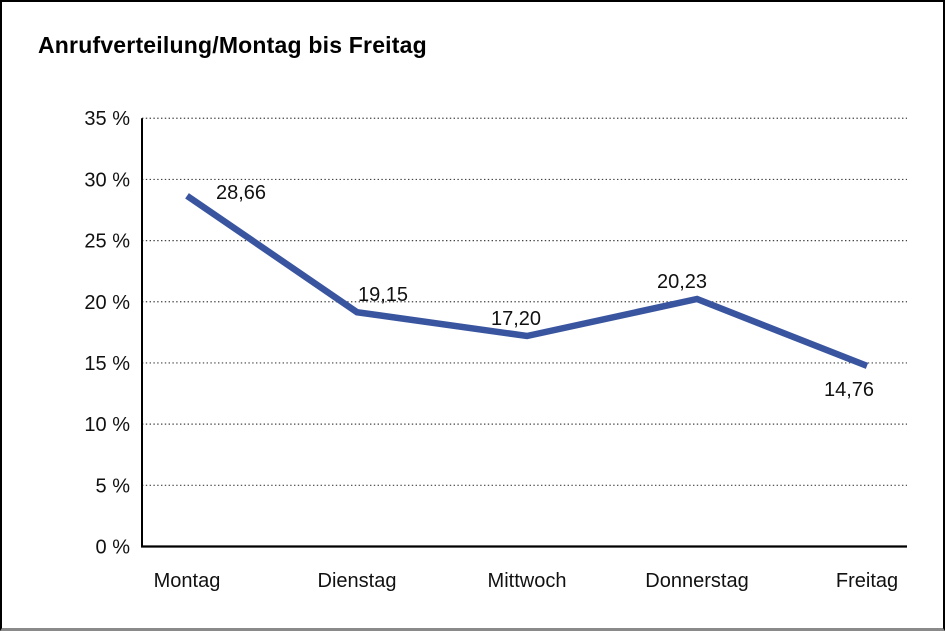  What do you see at coordinates (107, 242) in the screenshot?
I see `y-tick-label: 25 %` at bounding box center [107, 242].